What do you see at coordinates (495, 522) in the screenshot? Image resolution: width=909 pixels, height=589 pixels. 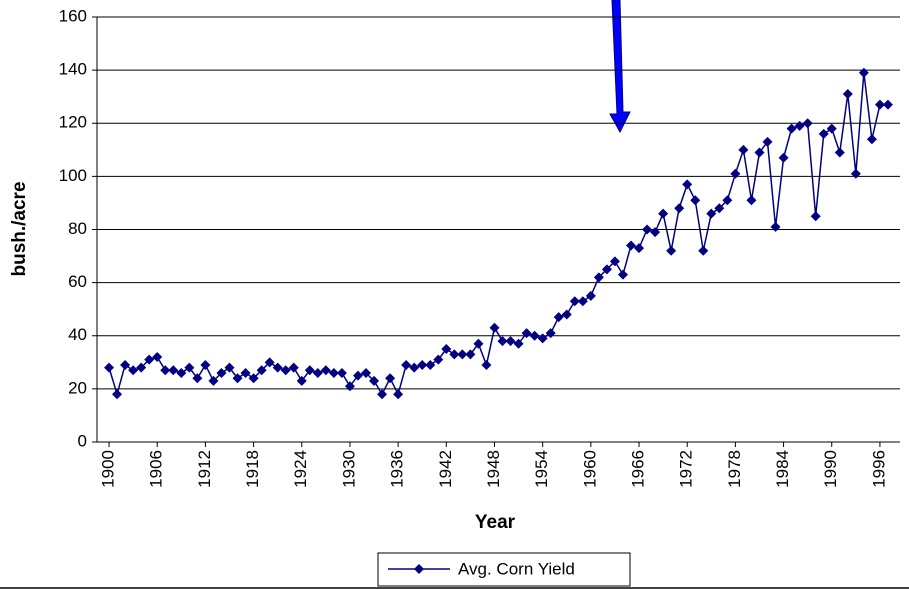 I see `x-axis-title: Year` at bounding box center [495, 522].